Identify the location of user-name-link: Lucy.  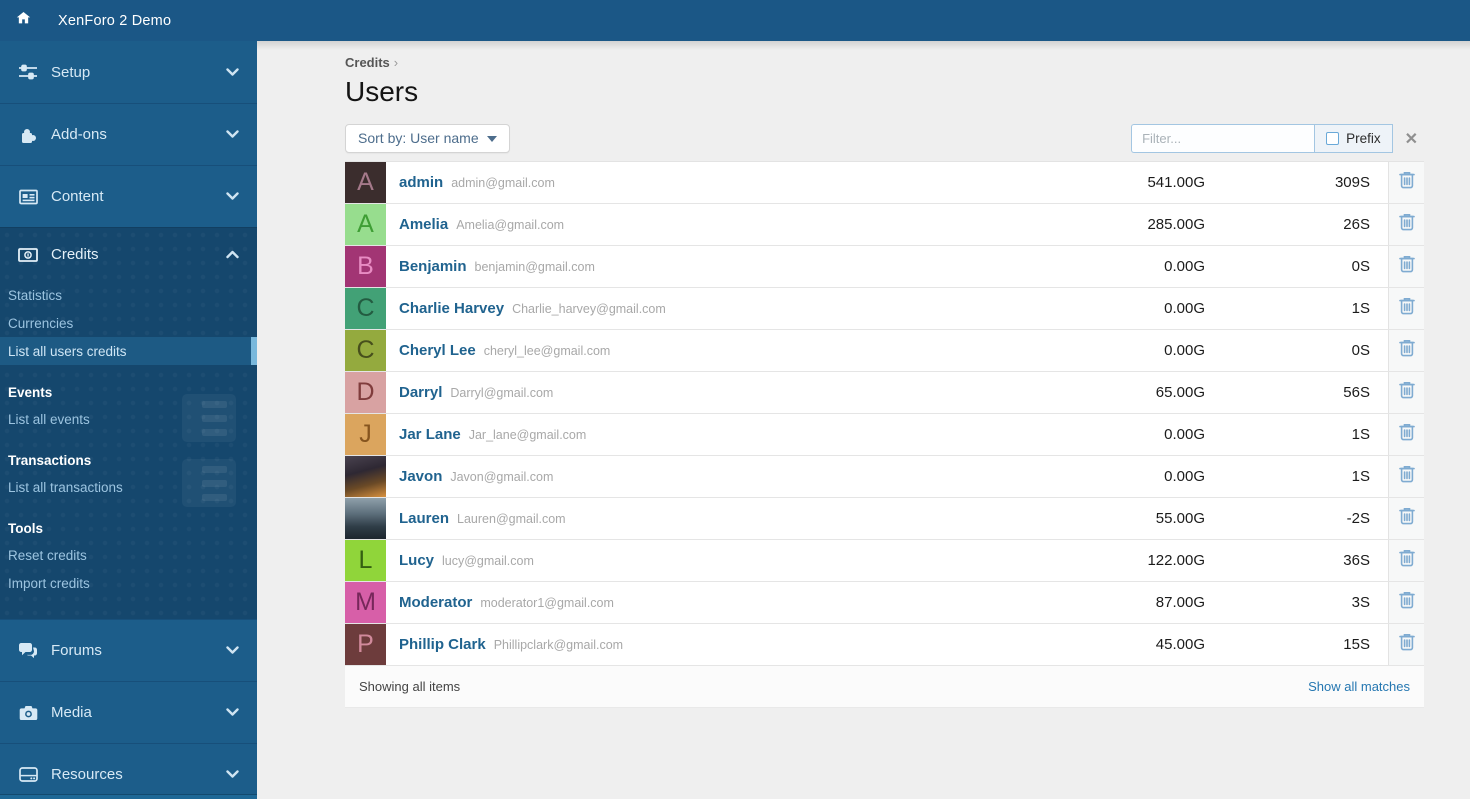
(417, 560).